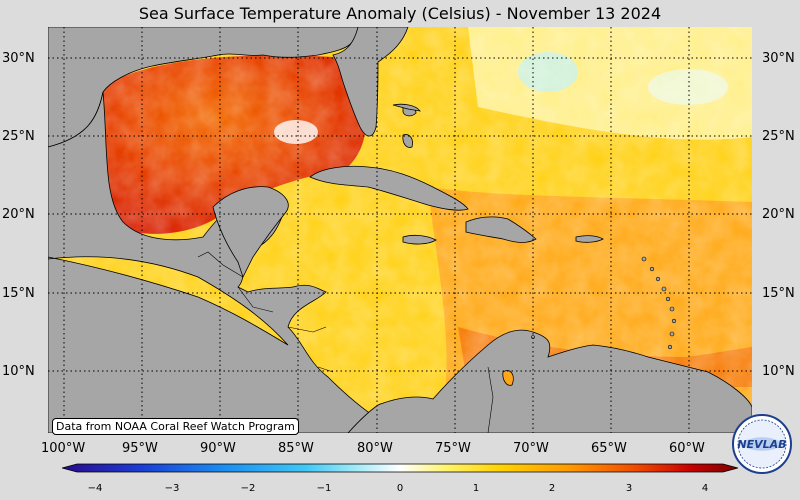 The height and width of the screenshot is (500, 800). What do you see at coordinates (18, 214) in the screenshot?
I see `lat-label-left: 20°N` at bounding box center [18, 214].